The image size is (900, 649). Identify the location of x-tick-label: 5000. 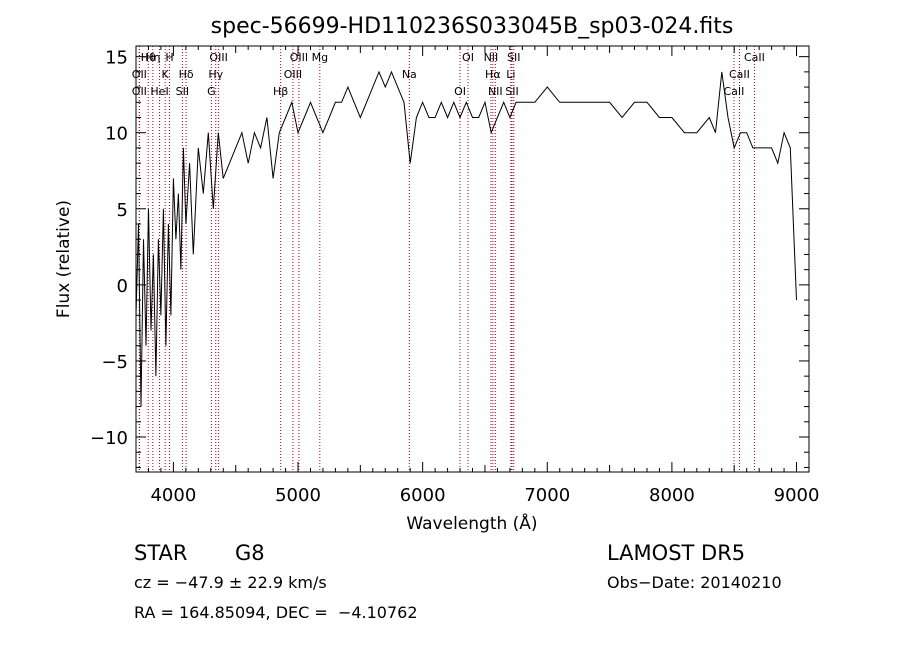
(298, 495).